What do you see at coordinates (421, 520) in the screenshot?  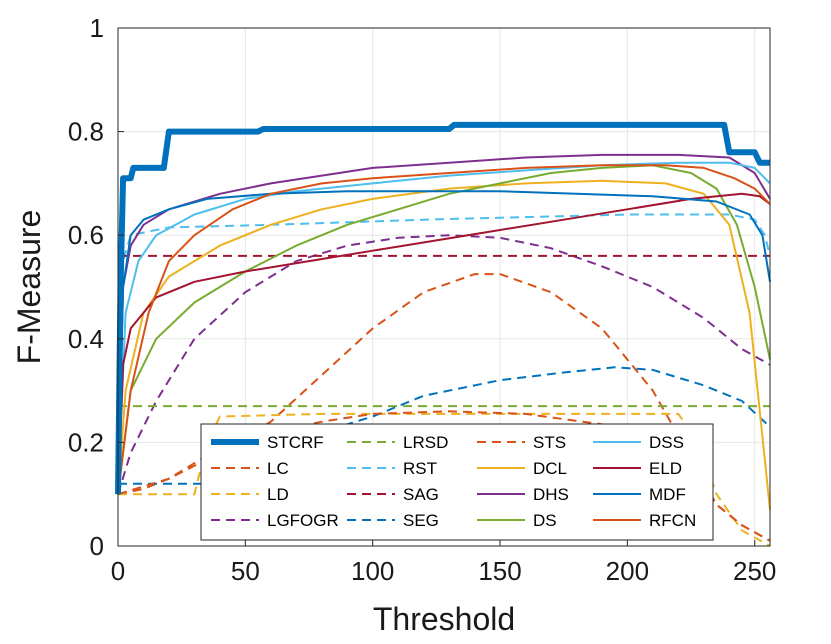 I see `legend-label-seg: SEG` at bounding box center [421, 520].